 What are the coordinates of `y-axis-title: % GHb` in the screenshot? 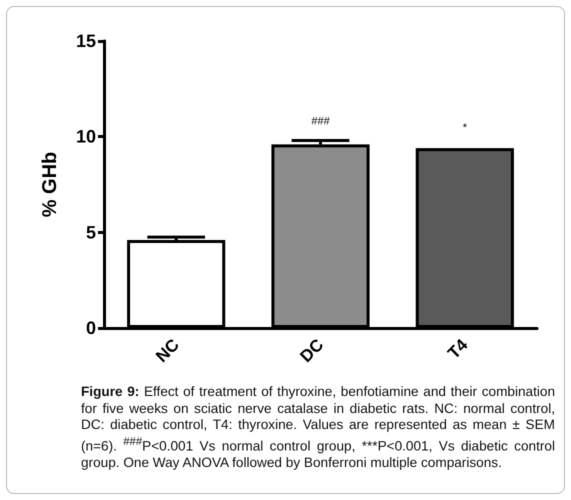 It's located at (50, 185).